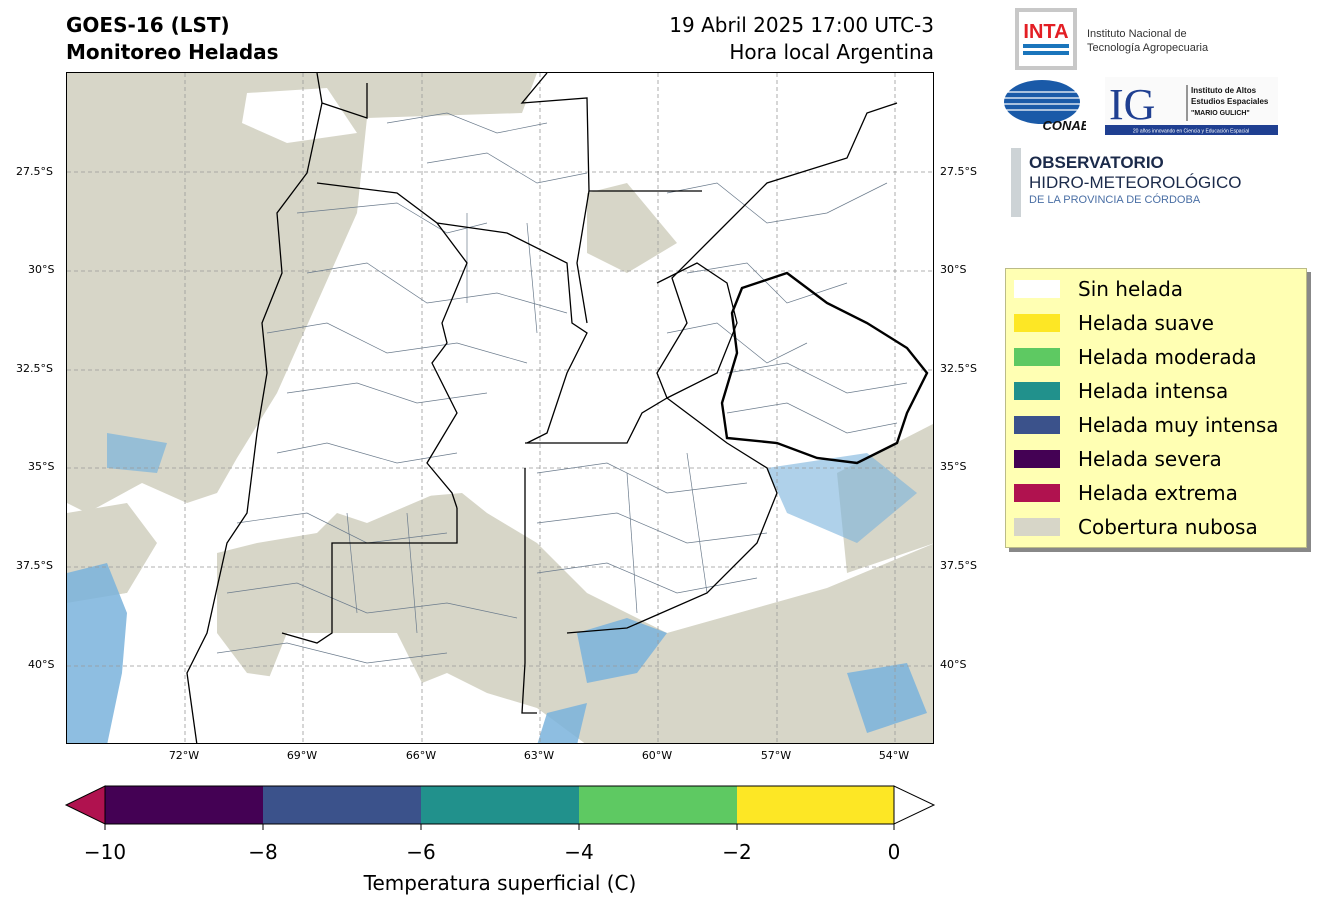 The width and height of the screenshot is (1324, 911). What do you see at coordinates (1168, 527) in the screenshot?
I see `legend-label: Cobertura nubosa` at bounding box center [1168, 527].